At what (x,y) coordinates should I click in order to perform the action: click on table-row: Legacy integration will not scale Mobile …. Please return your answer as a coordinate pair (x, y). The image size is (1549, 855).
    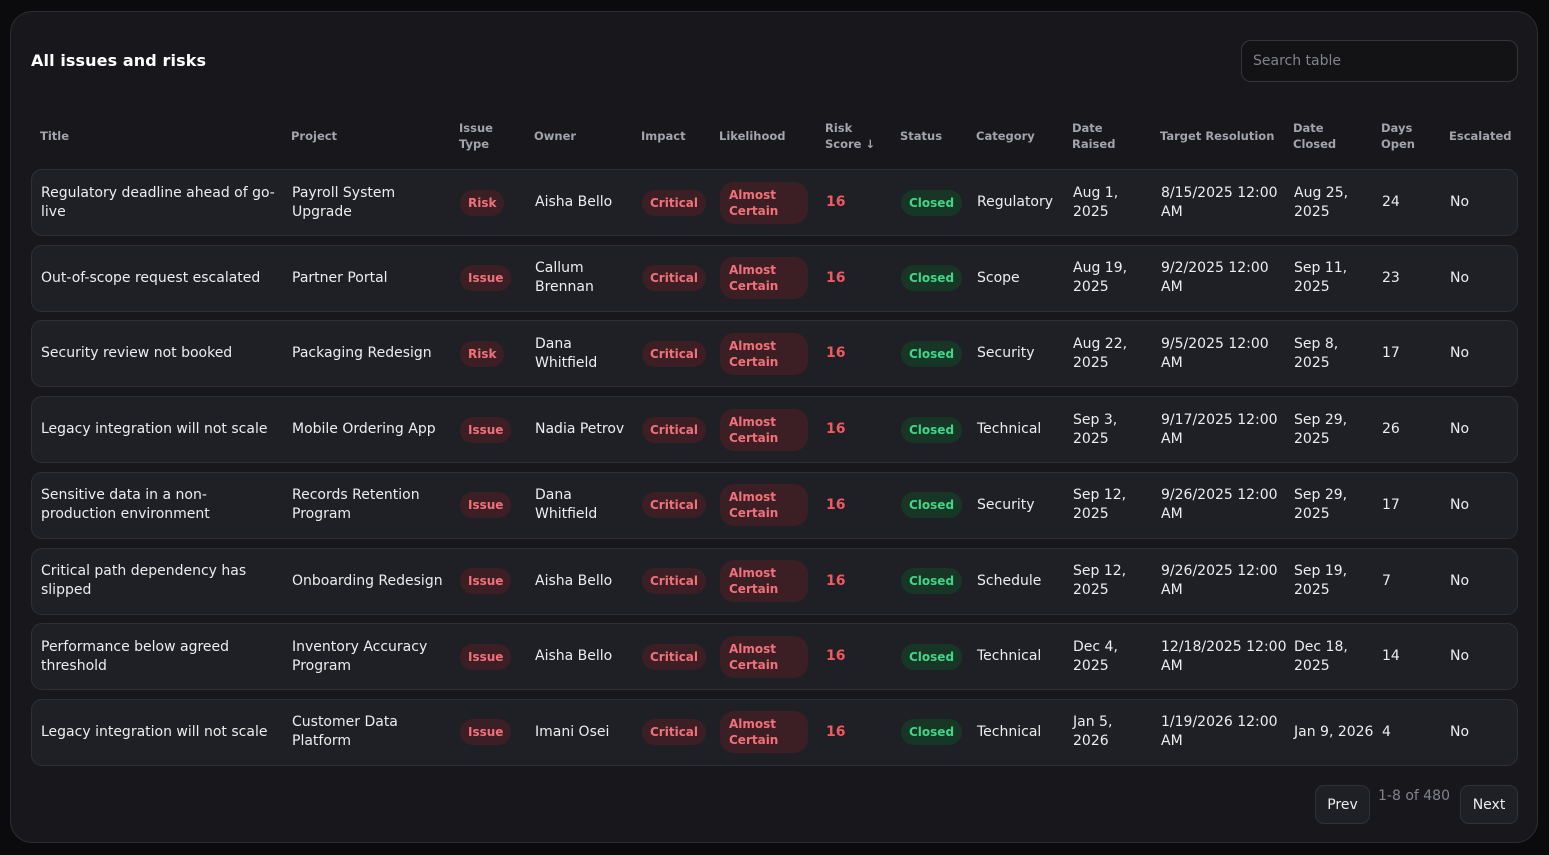
    Looking at the image, I should click on (774, 430).